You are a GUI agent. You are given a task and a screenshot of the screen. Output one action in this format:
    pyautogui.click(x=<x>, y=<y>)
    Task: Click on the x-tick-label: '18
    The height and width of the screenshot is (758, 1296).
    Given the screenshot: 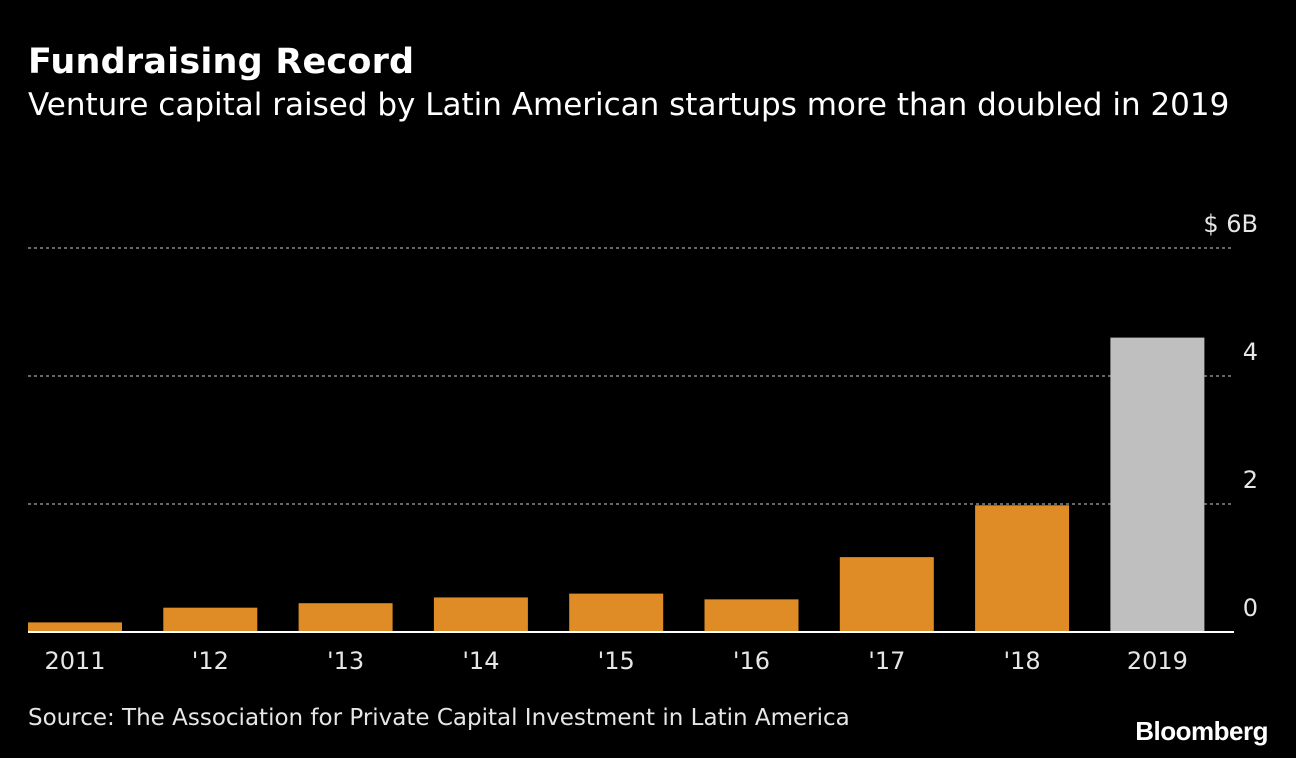 What is the action you would take?
    pyautogui.click(x=1022, y=661)
    